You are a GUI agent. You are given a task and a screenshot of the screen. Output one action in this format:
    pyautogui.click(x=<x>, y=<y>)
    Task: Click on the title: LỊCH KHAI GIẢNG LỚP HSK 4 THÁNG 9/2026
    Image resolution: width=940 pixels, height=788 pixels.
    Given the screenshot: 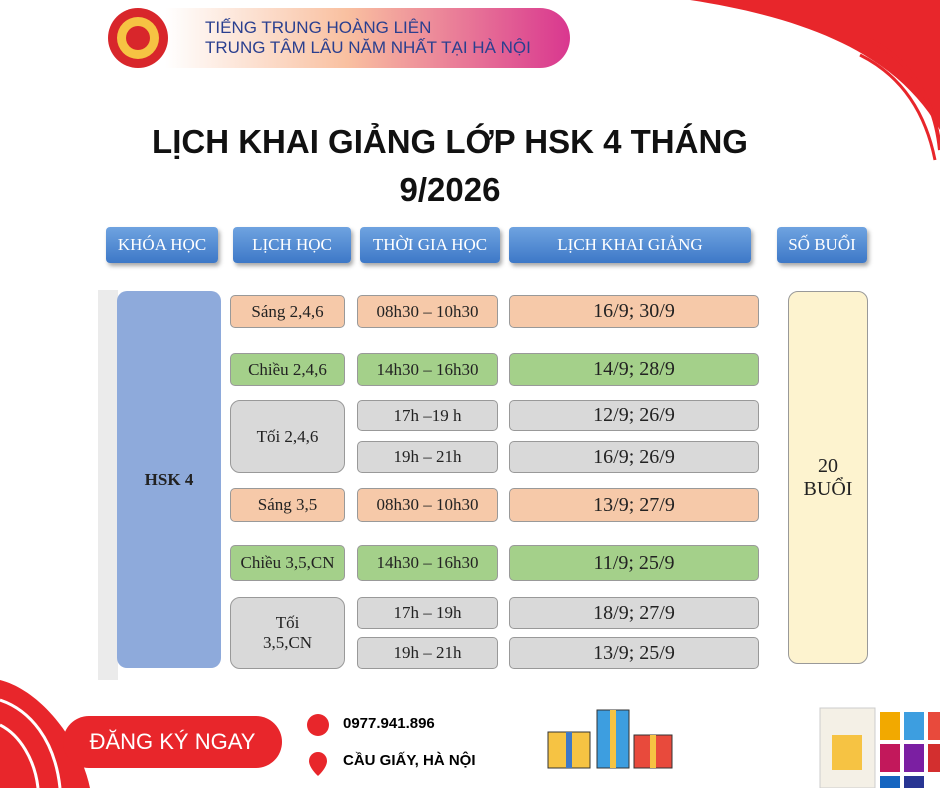 What is the action you would take?
    pyautogui.click(x=450, y=165)
    